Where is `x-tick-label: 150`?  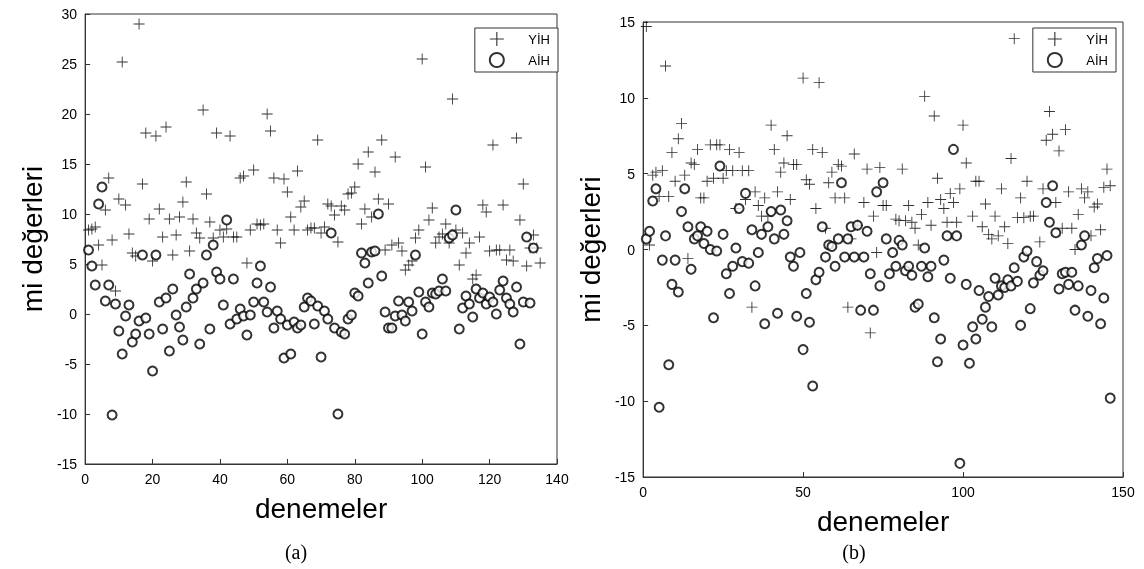 x-tick-label: 150 is located at coordinates (1123, 492).